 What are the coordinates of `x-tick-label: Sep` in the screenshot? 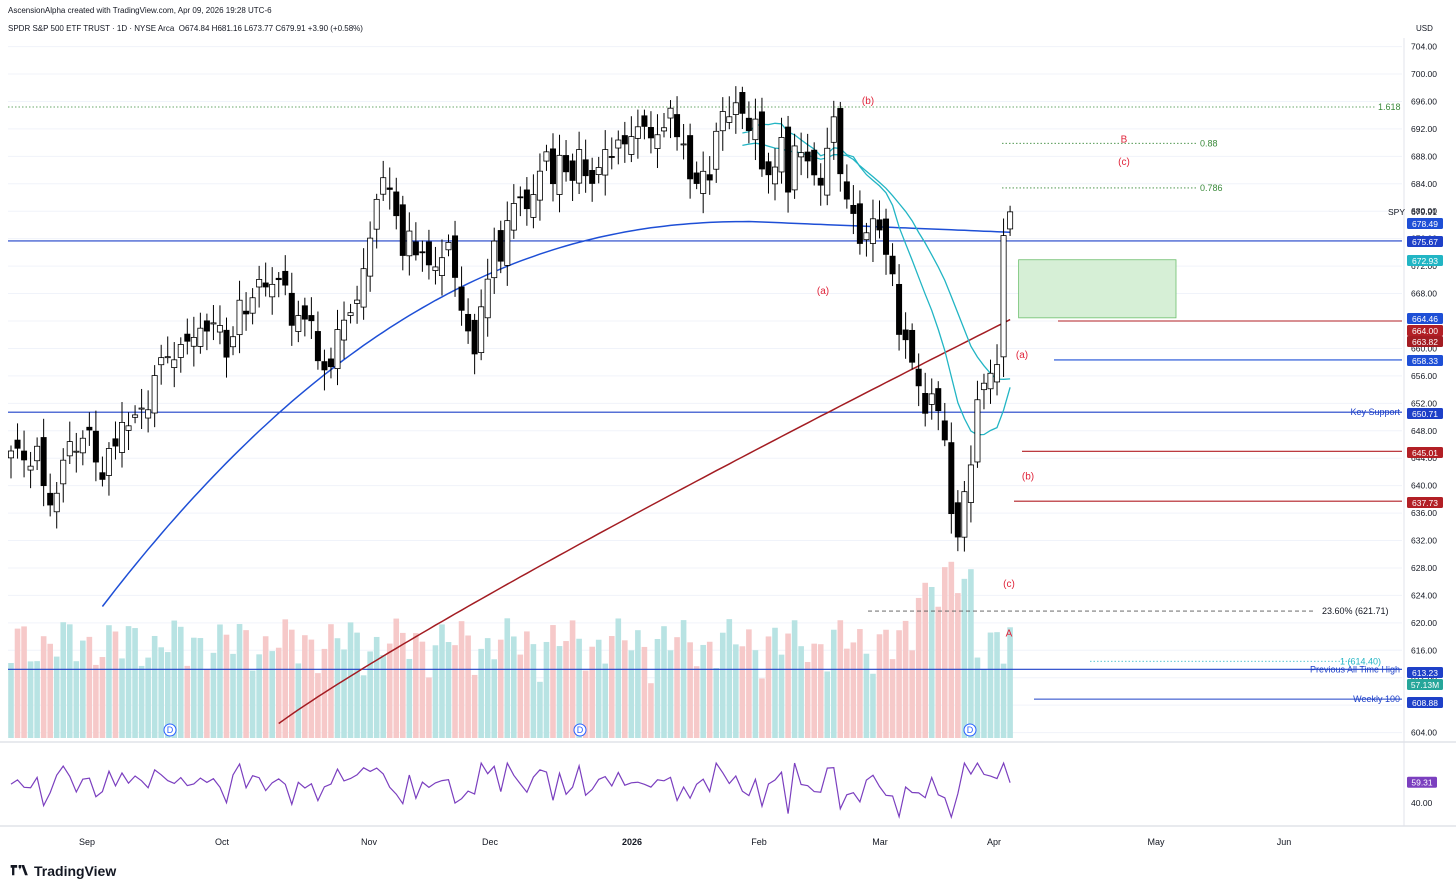 It's located at (87, 842).